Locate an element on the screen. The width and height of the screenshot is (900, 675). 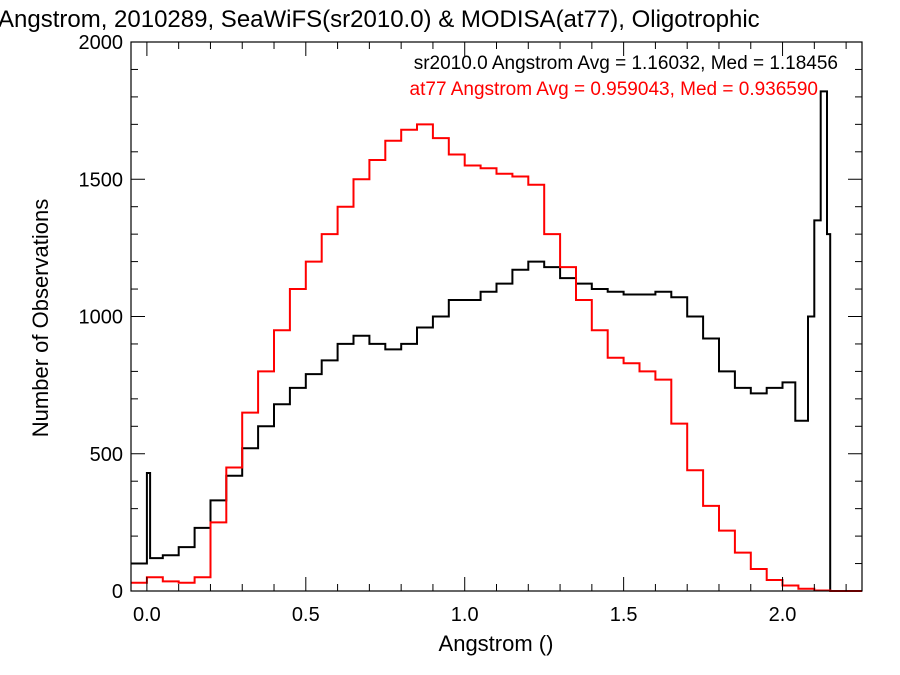
x-tick-label: 1.0 is located at coordinates (465, 615).